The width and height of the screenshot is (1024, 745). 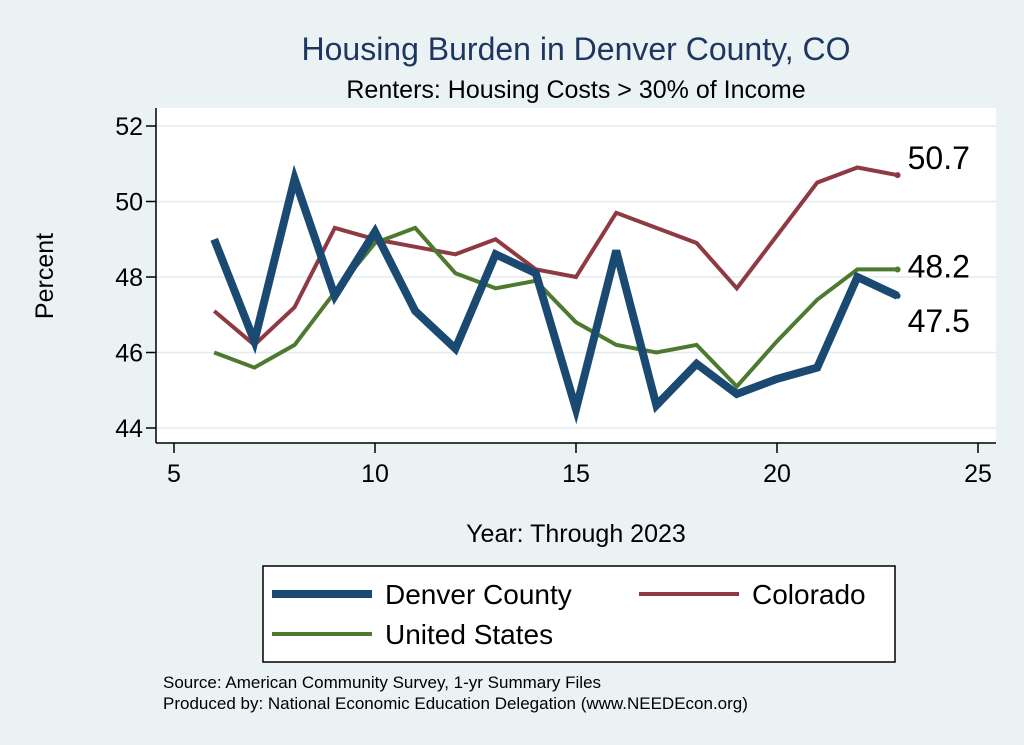 What do you see at coordinates (809, 594) in the screenshot?
I see `legend-label: Colorado` at bounding box center [809, 594].